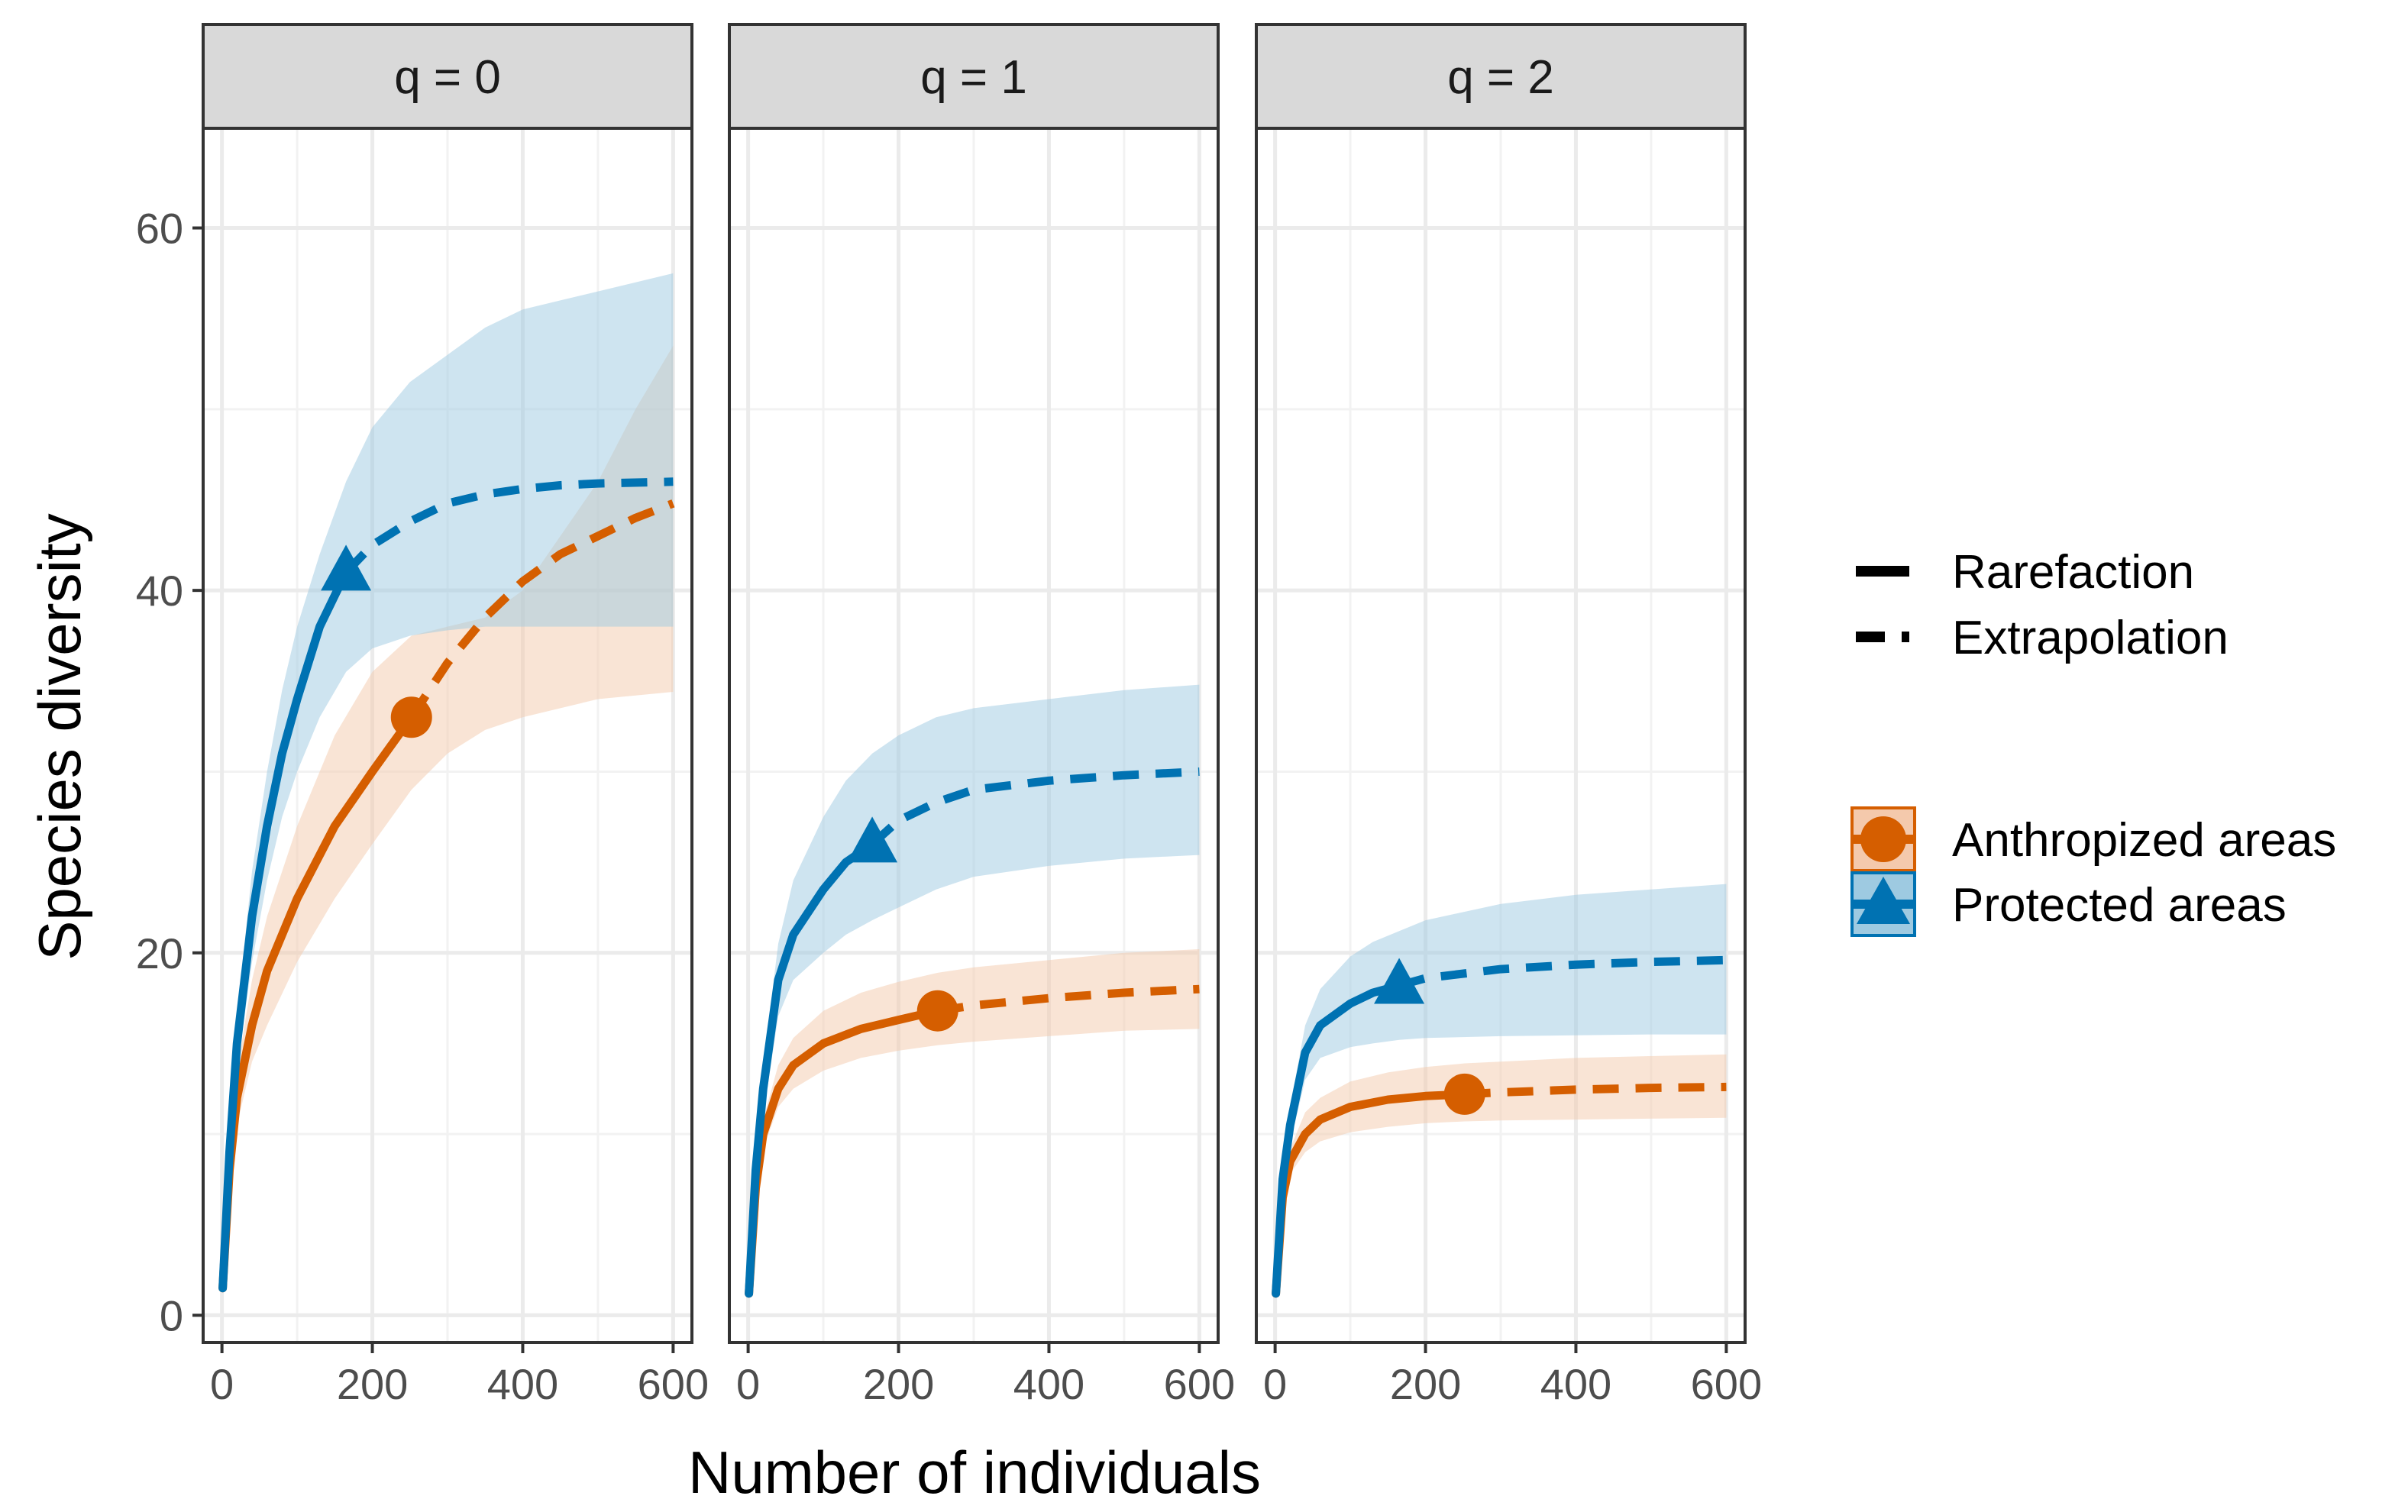 Image resolution: width=2408 pixels, height=1512 pixels. What do you see at coordinates (2043, 605) in the screenshot?
I see `legend-method-group: Rarefaction Extrapolation` at bounding box center [2043, 605].